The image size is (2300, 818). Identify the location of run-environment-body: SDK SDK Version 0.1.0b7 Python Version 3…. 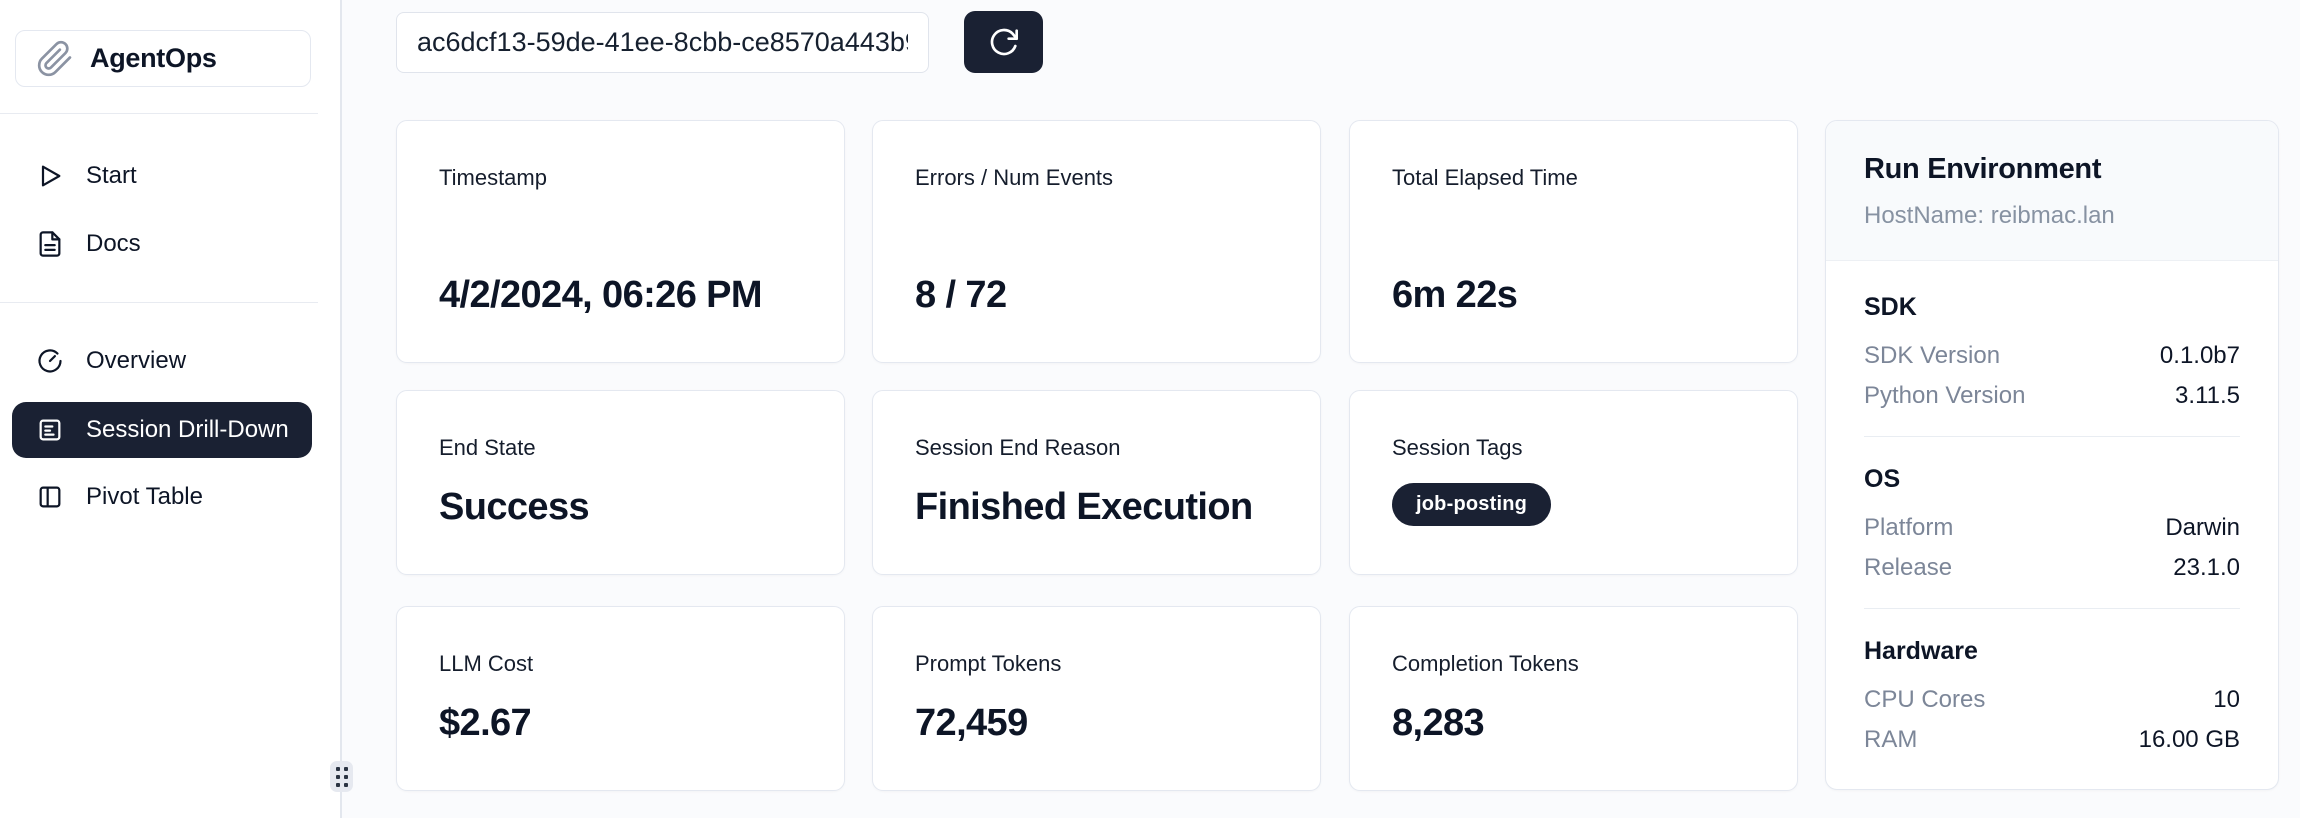
(2052, 525).